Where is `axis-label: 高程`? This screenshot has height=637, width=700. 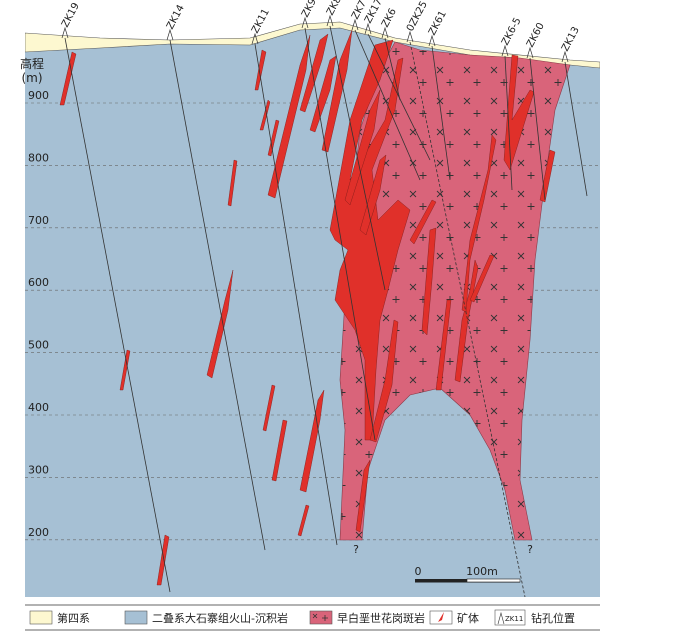
axis-label: 高程 is located at coordinates (32, 63).